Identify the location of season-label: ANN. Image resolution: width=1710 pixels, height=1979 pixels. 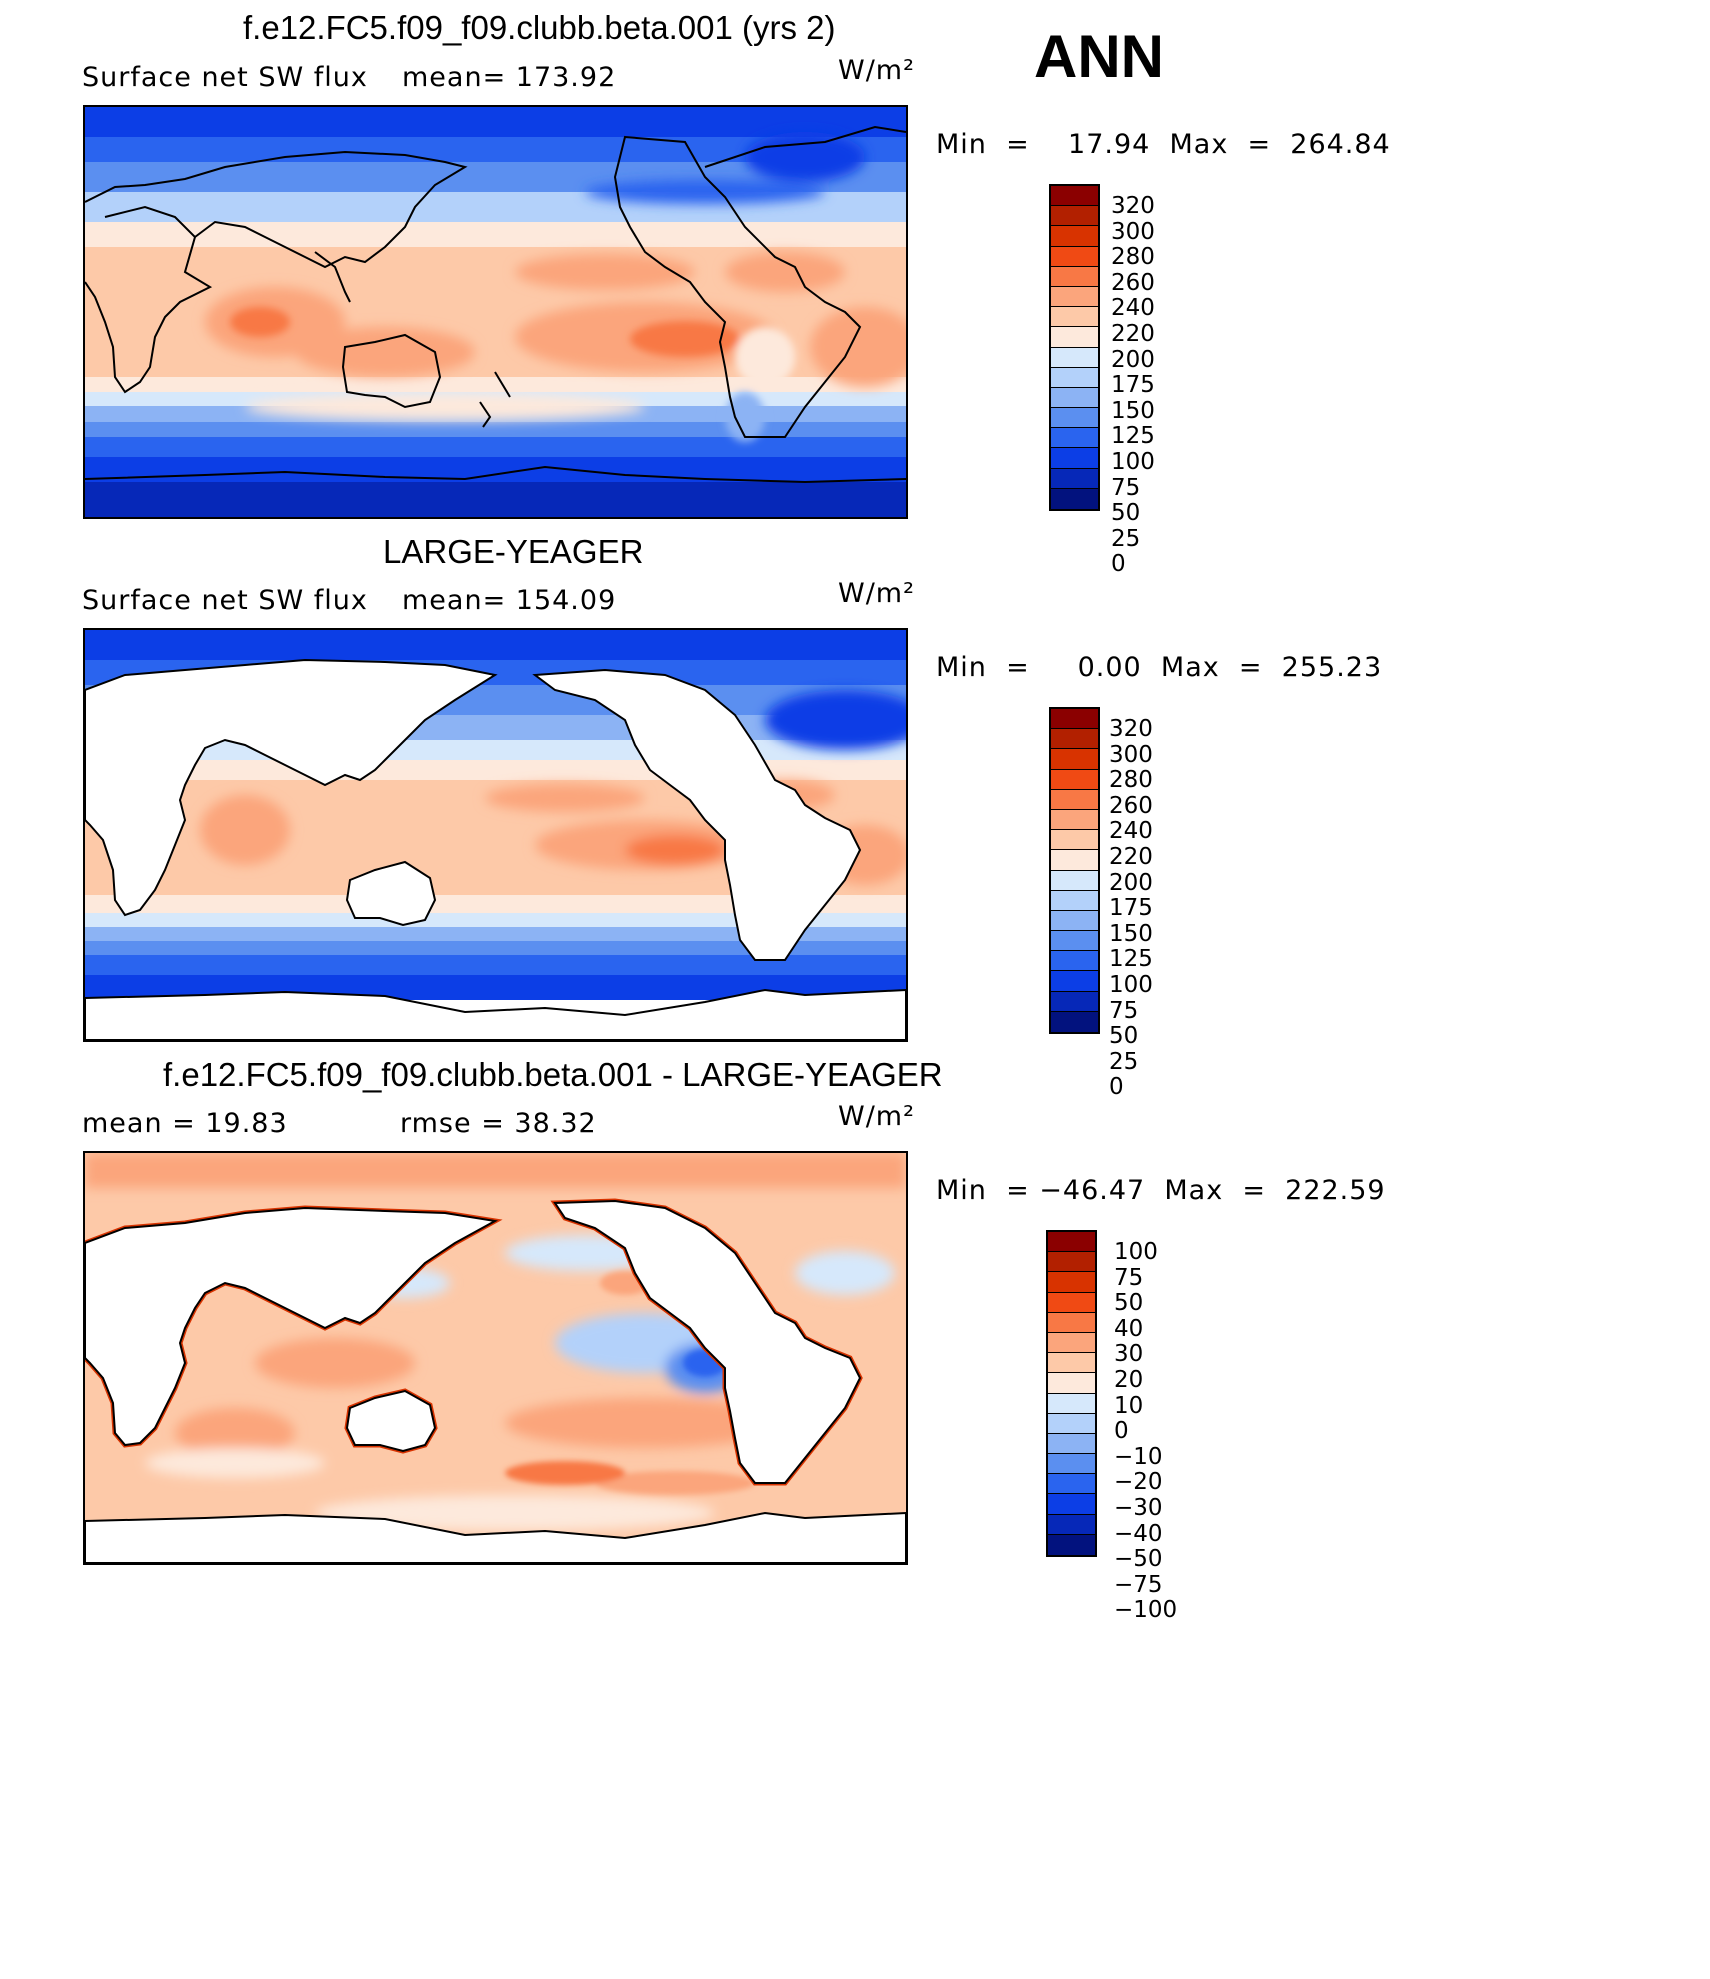
(1099, 56).